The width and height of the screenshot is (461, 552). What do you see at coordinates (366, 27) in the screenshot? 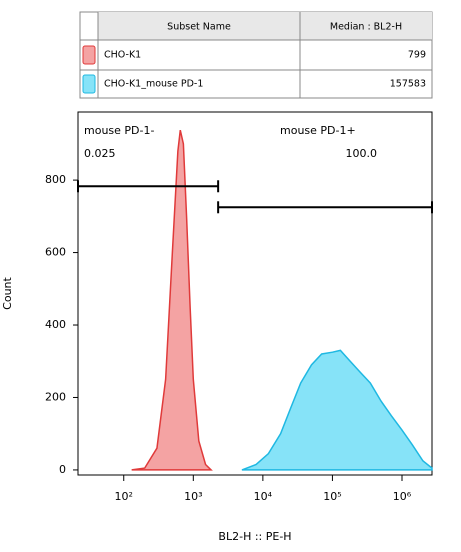
I see `header: Median : BL2-H` at bounding box center [366, 27].